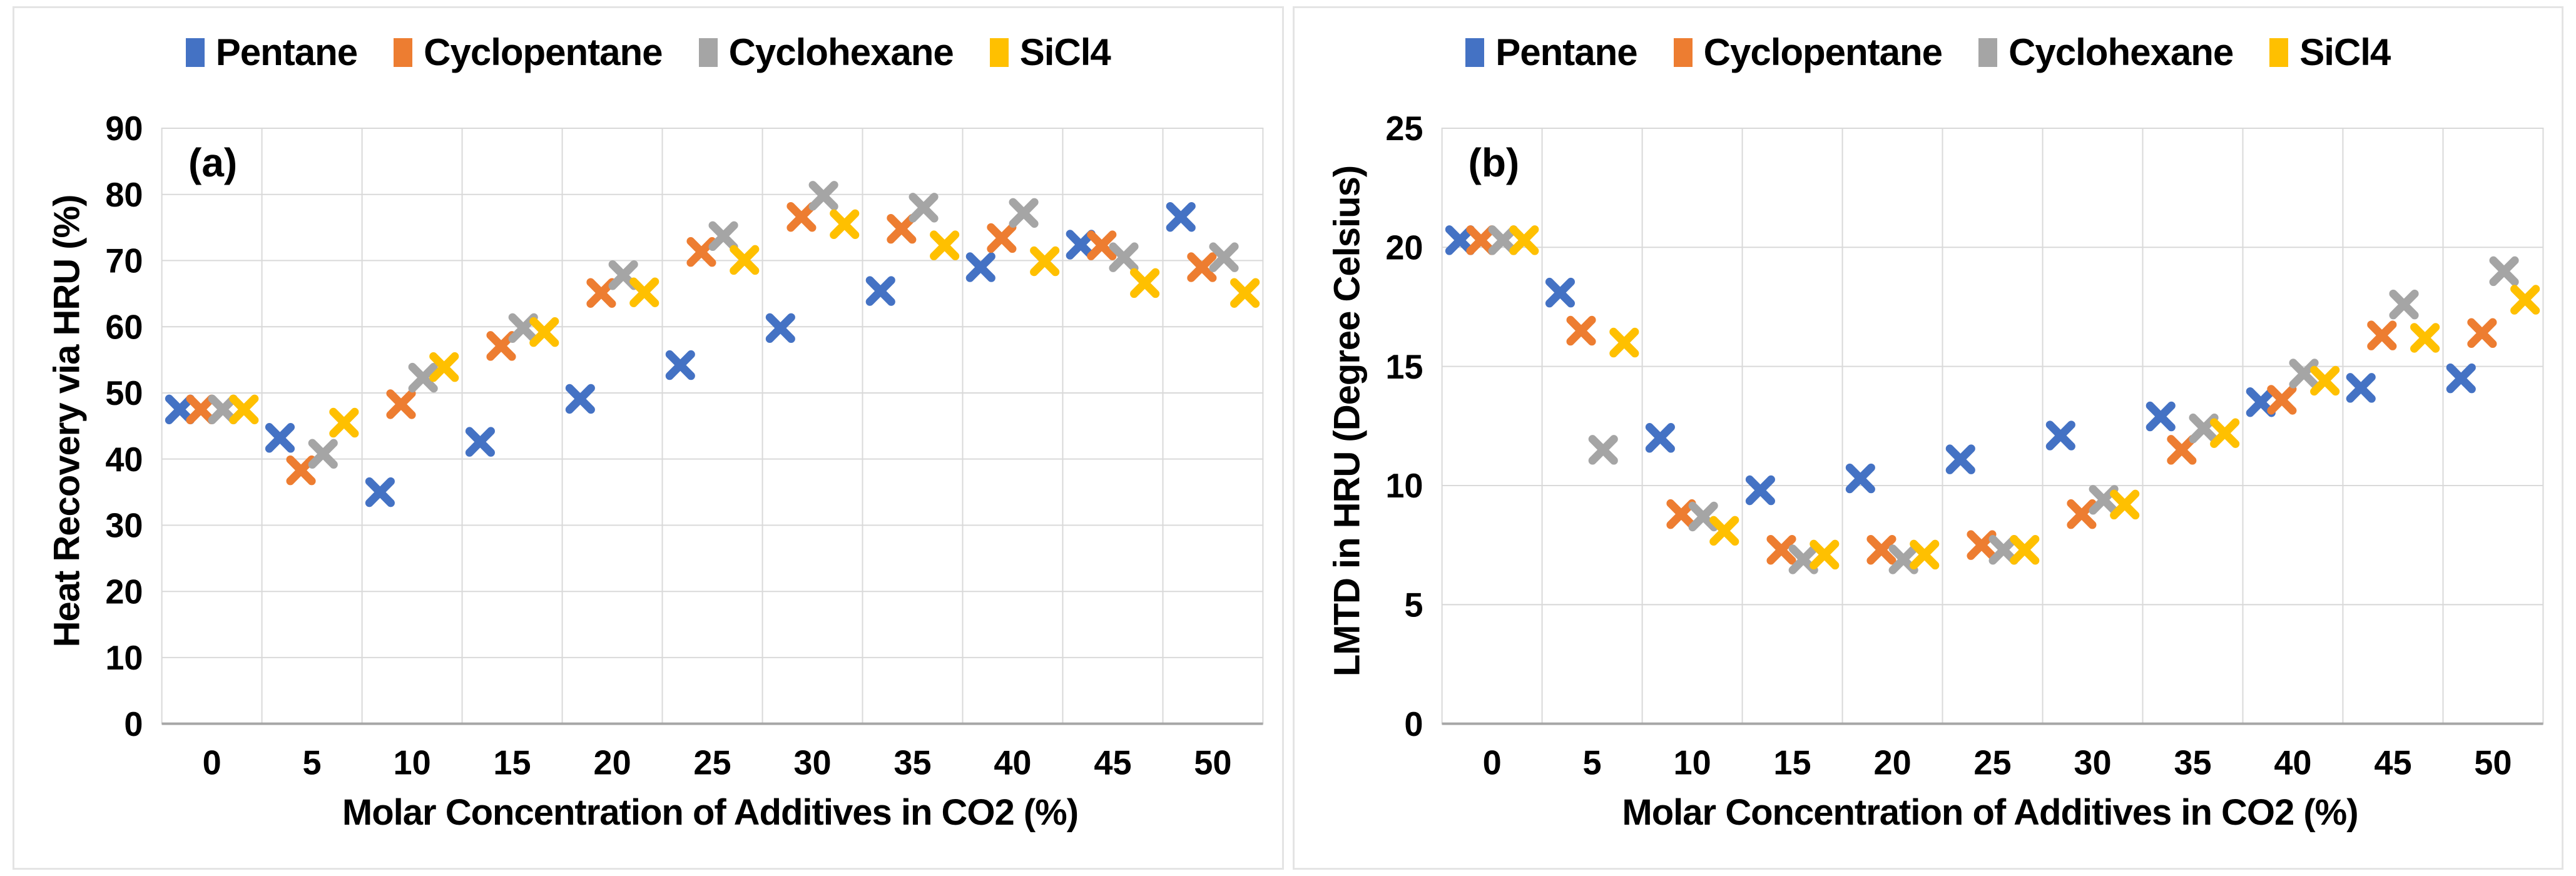 The image size is (2576, 876). Describe the element at coordinates (271, 52) in the screenshot. I see `legend-item-pentane: Pentane` at that location.